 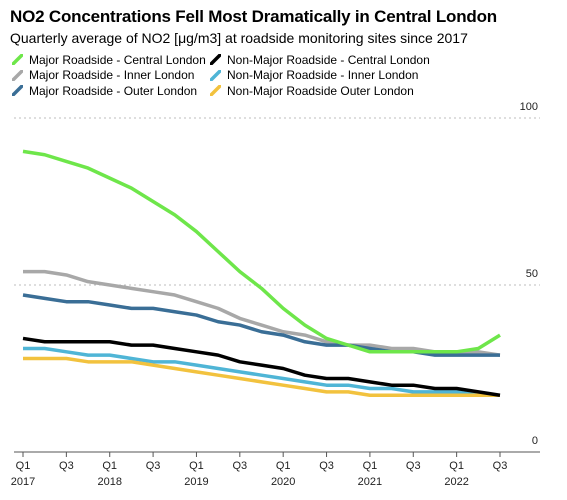 I want to click on legend-item-nonmajor-inner: Non-Major Roadside - Inner London, so click(x=325, y=76).